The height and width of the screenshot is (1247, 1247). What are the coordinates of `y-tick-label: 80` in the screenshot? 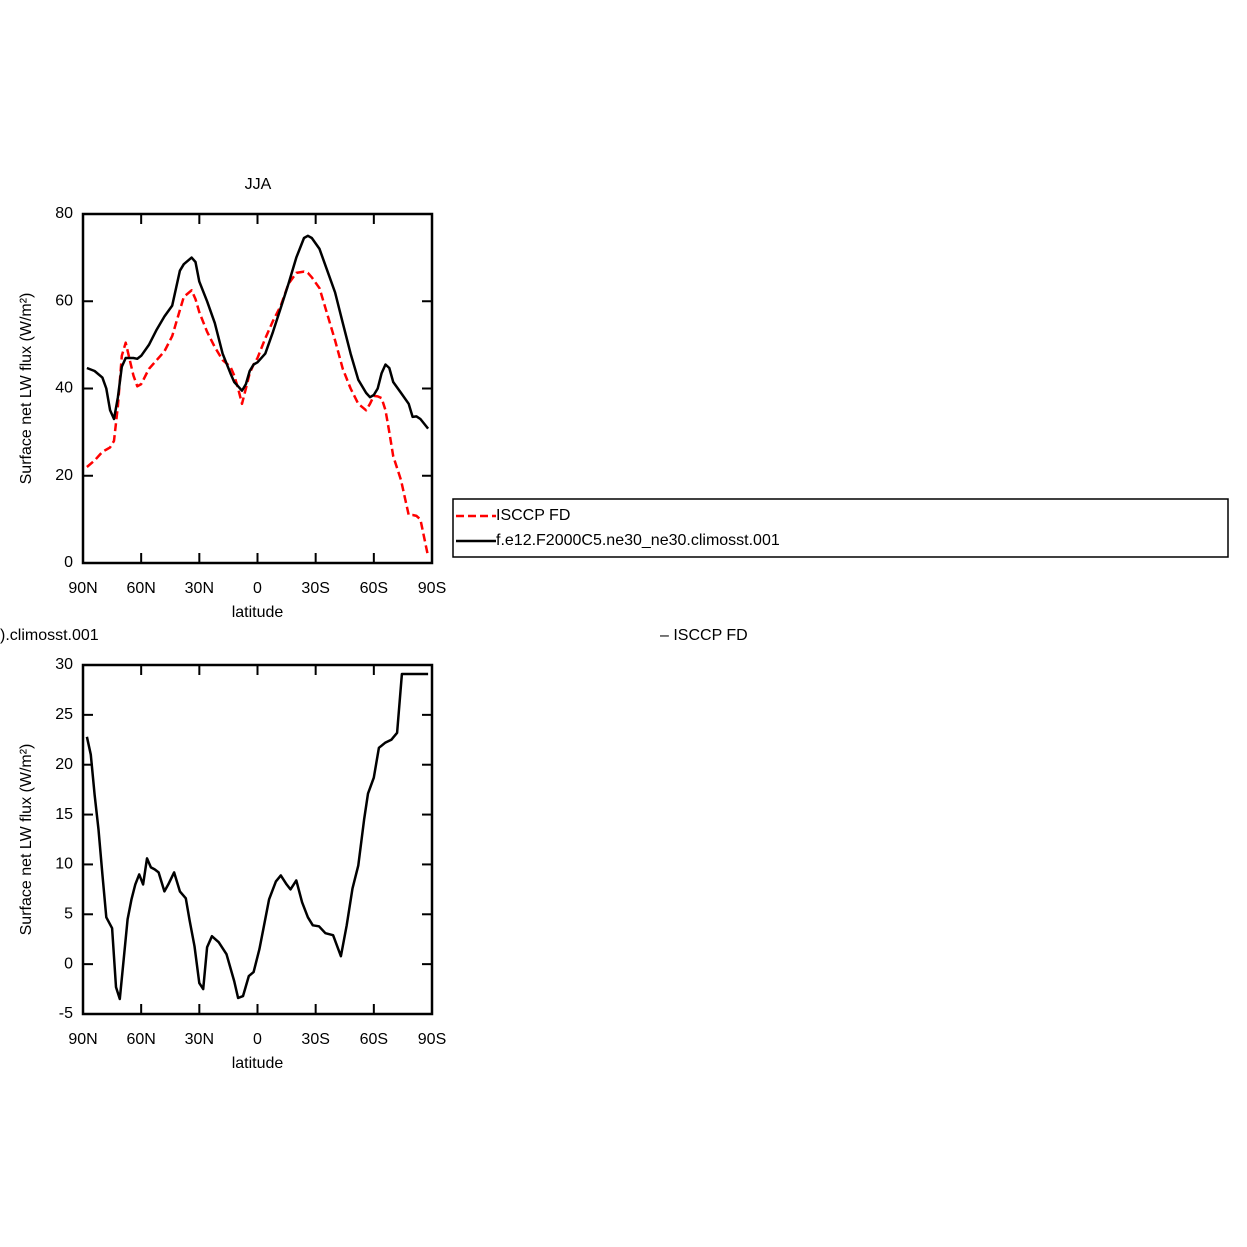 It's located at (64, 213).